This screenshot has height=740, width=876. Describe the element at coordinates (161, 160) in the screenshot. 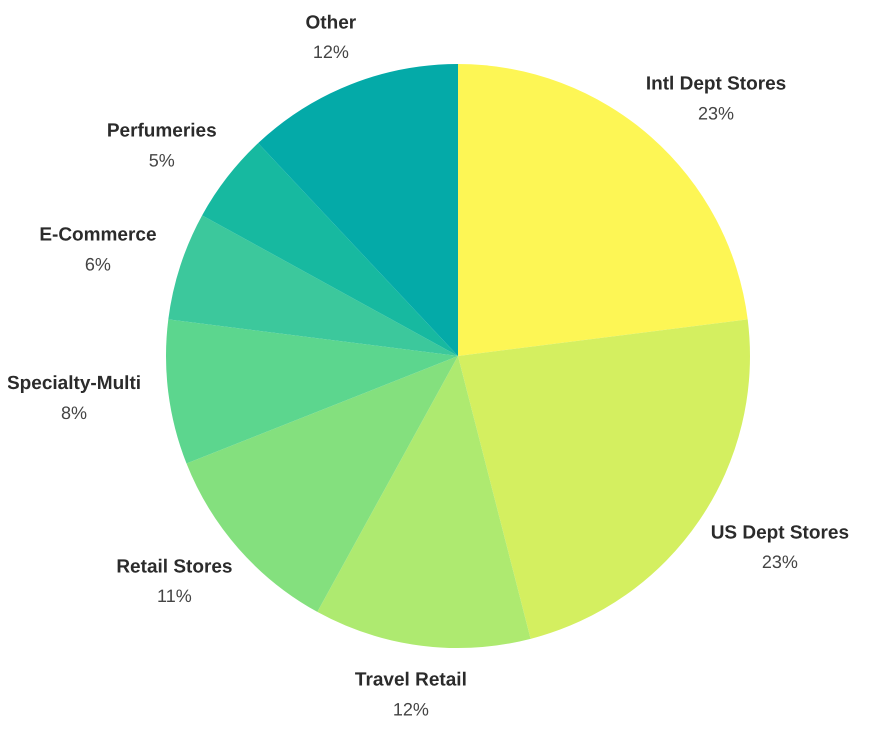

I see `data-label: 5%` at that location.